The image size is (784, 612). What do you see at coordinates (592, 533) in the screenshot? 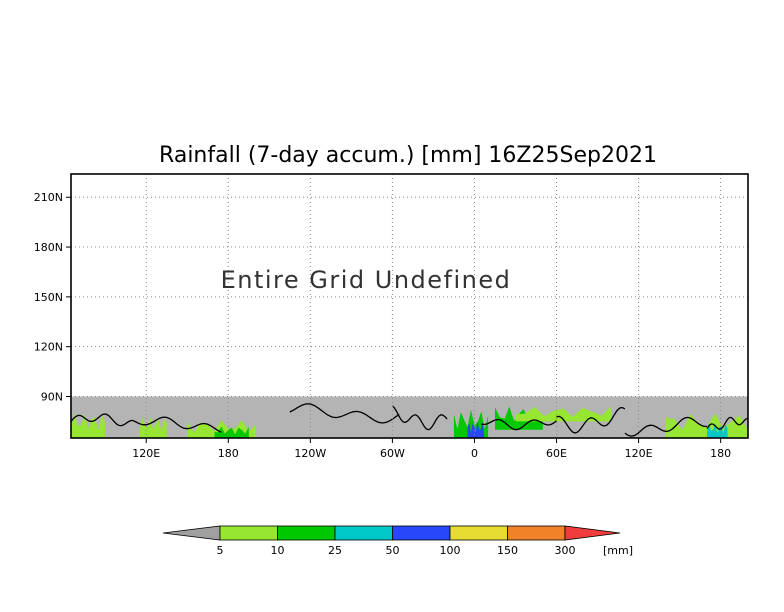
I see `colorbar-upper-arrow` at bounding box center [592, 533].